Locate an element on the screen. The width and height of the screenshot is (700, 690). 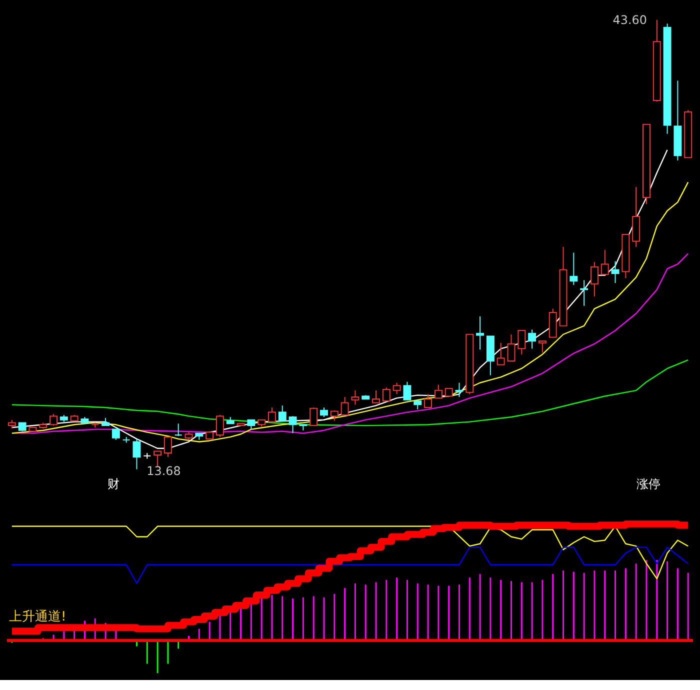
annotation: 13.68 is located at coordinates (163, 471).